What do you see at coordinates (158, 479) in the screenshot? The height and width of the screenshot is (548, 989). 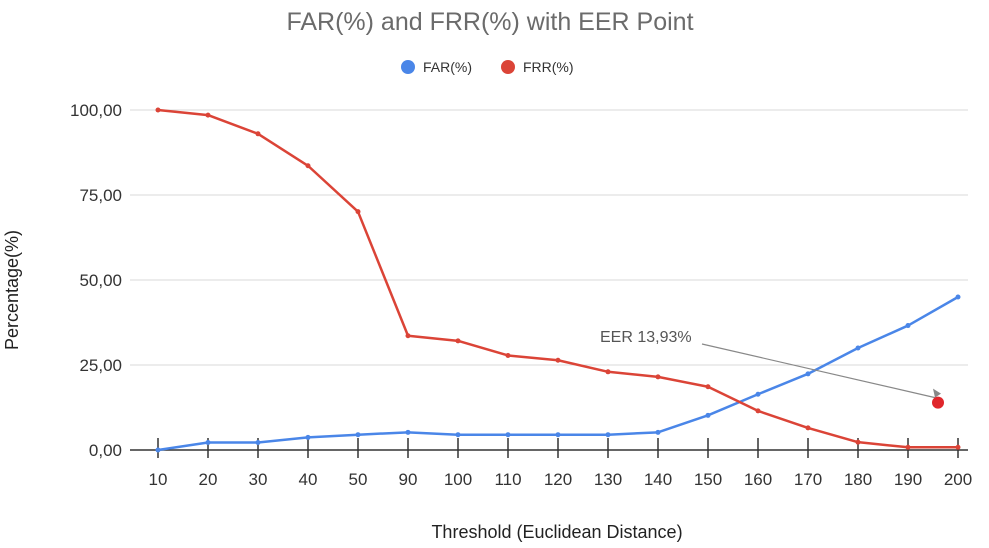 I see `x-tick-label: 10` at bounding box center [158, 479].